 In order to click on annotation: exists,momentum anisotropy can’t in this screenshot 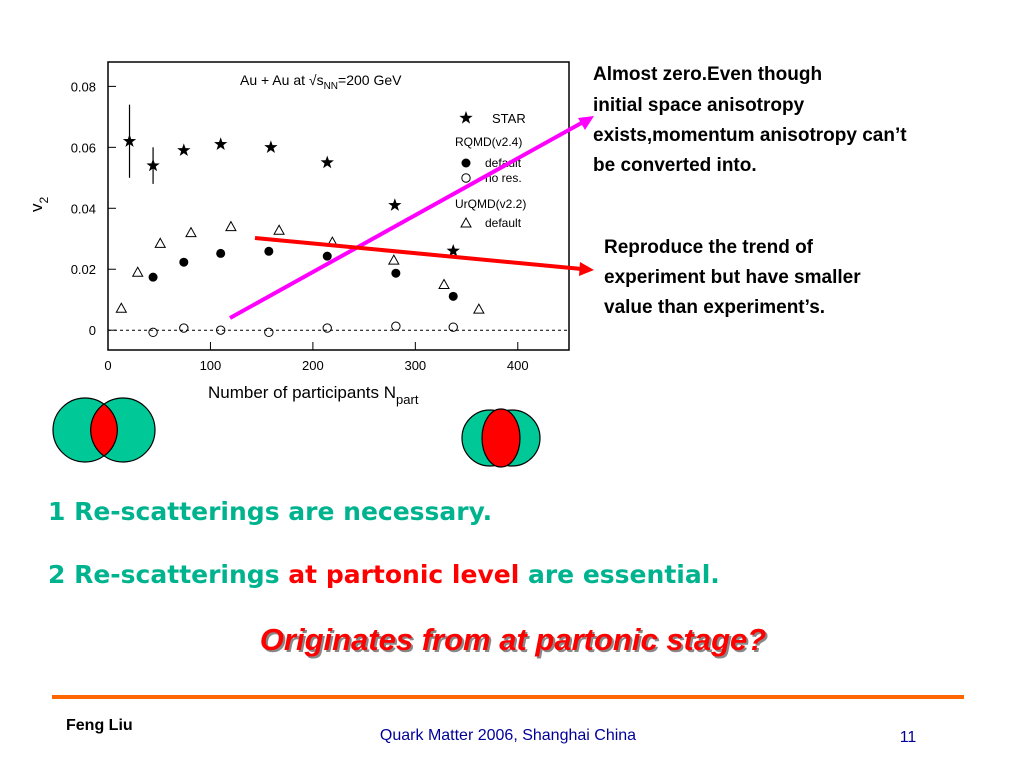, I will do `click(750, 135)`.